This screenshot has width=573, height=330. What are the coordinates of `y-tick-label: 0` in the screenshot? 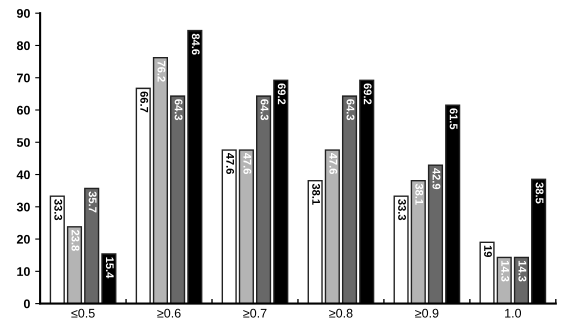 It's located at (27, 303).